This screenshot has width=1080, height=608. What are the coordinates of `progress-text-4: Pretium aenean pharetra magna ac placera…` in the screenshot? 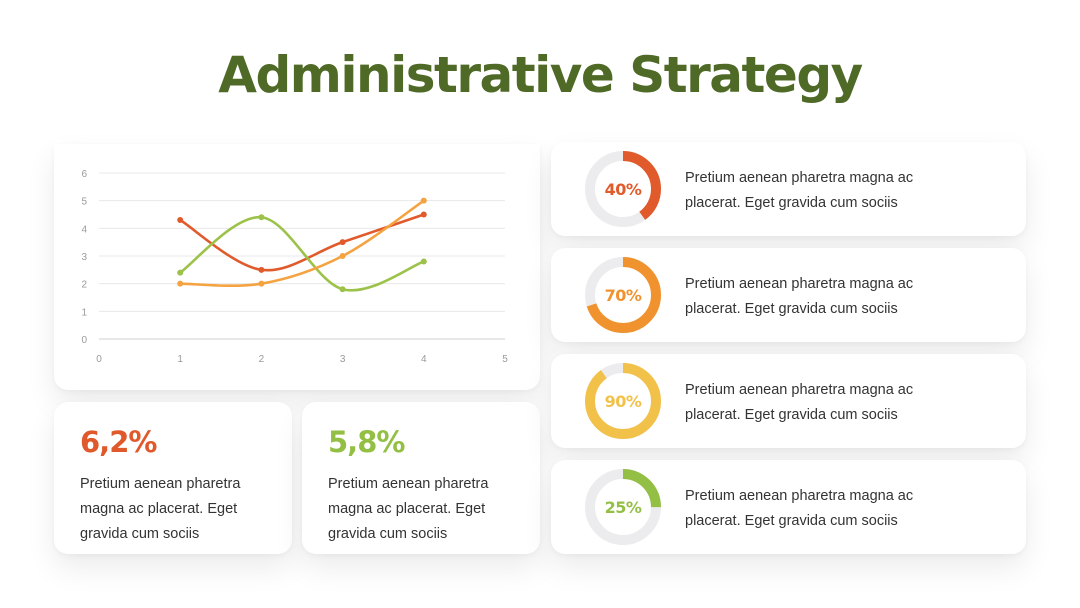 It's located at (799, 508).